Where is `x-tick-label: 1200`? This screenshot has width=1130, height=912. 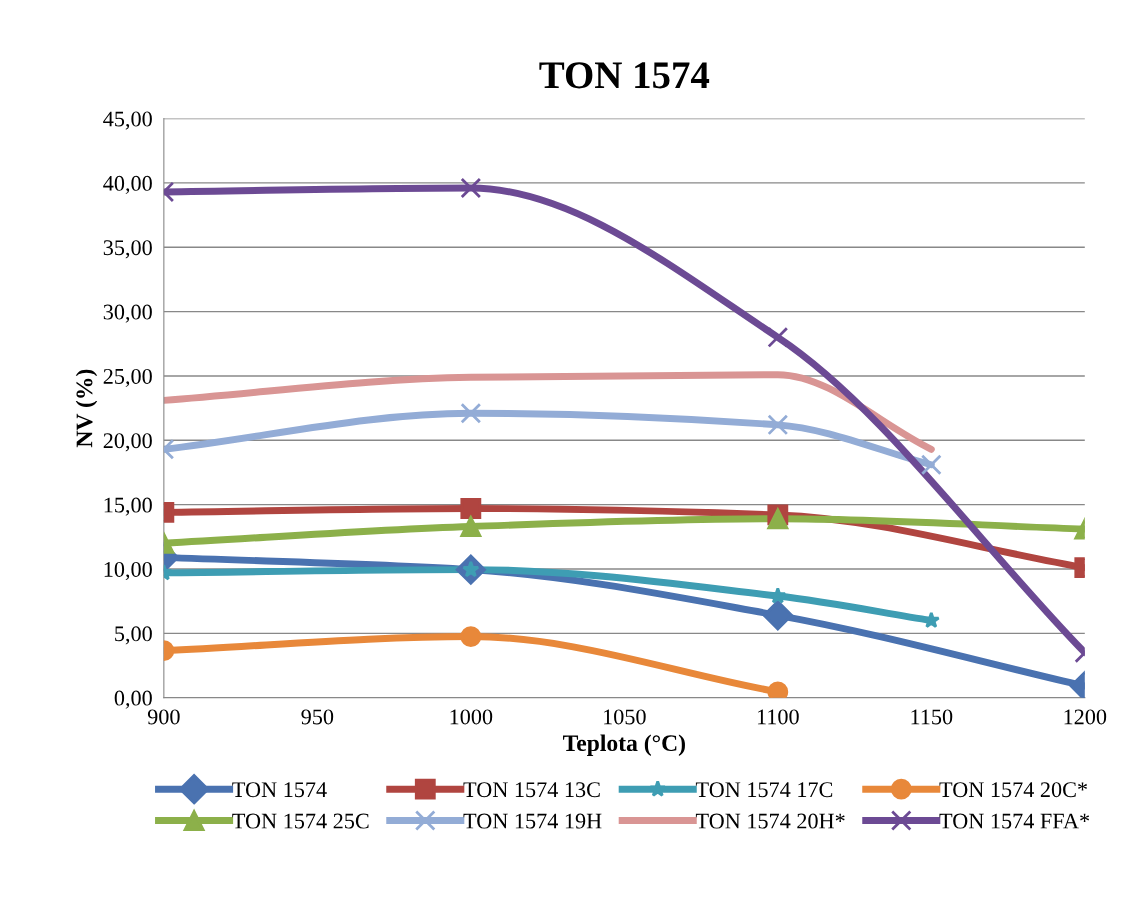 x-tick-label: 1200 is located at coordinates (1085, 717).